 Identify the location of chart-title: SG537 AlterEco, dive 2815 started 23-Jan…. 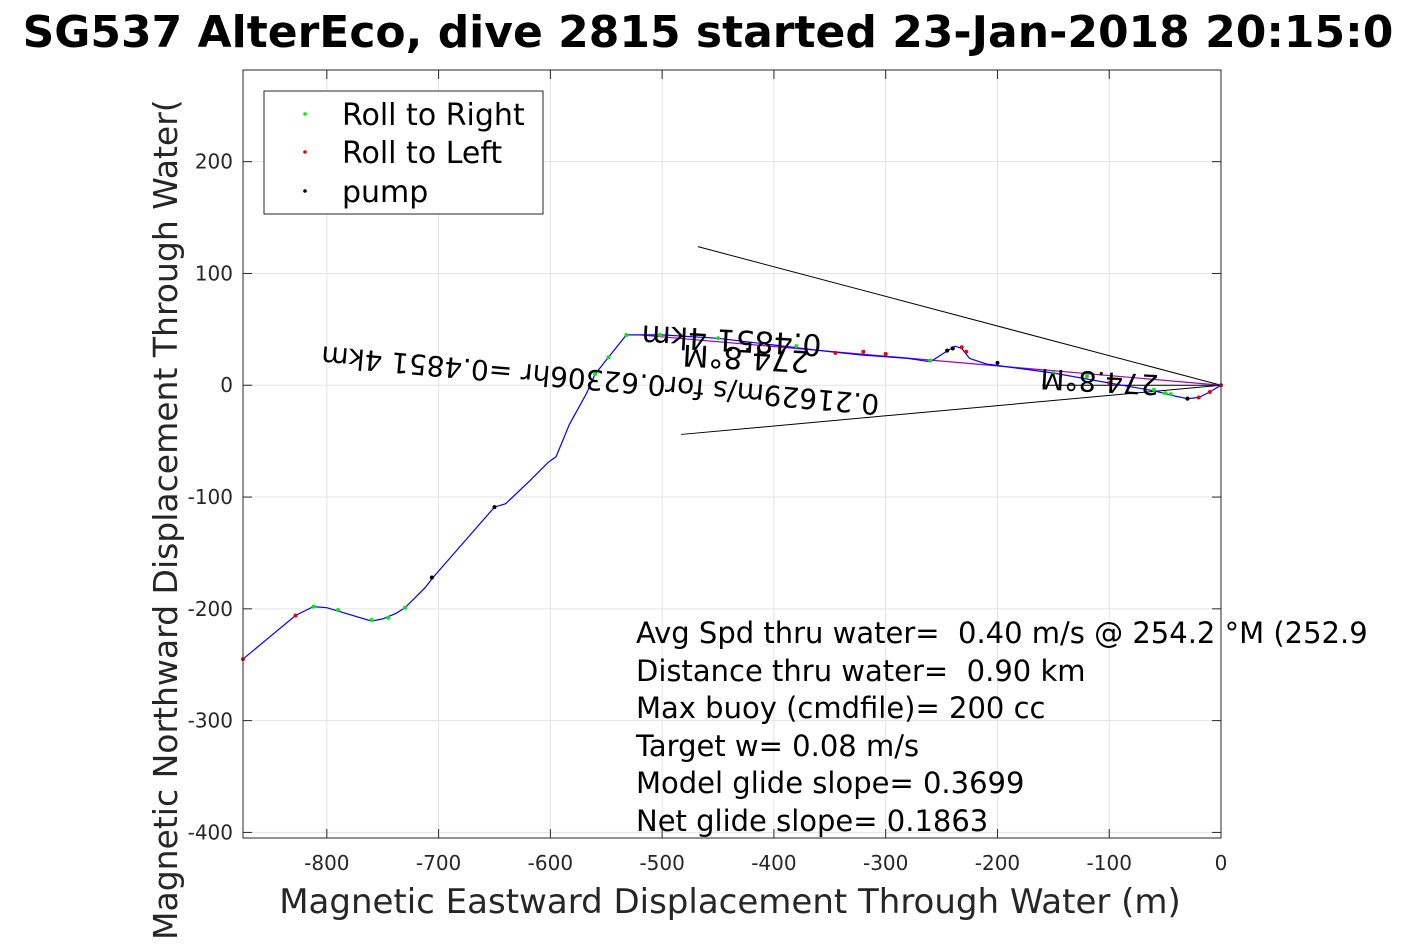
(708, 32).